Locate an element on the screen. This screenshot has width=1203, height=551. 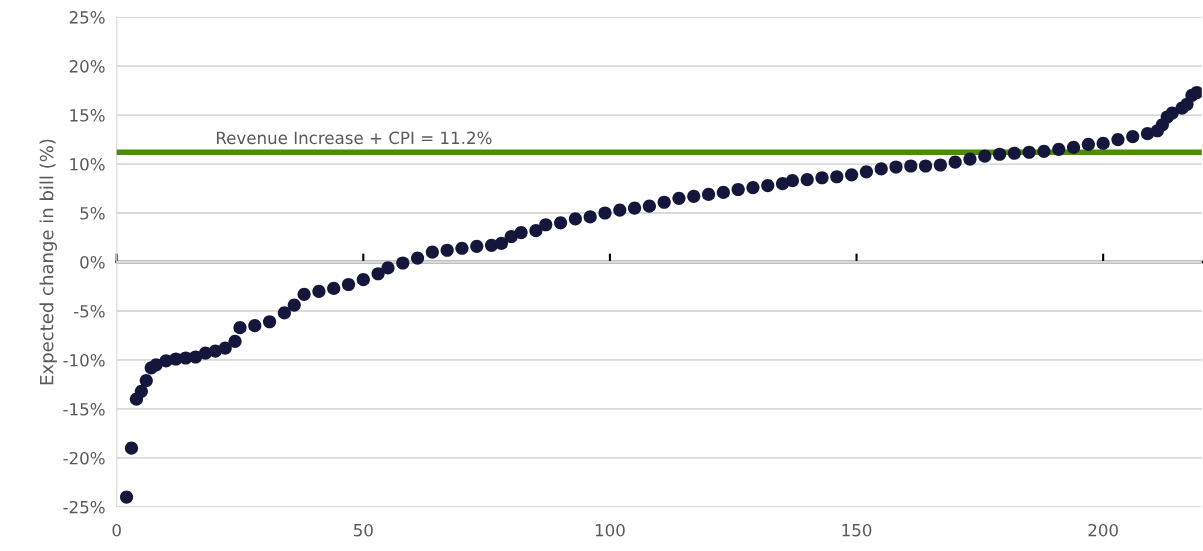
ref-line-label: Revenue Increase + CPI = 11.2% is located at coordinates (354, 138).